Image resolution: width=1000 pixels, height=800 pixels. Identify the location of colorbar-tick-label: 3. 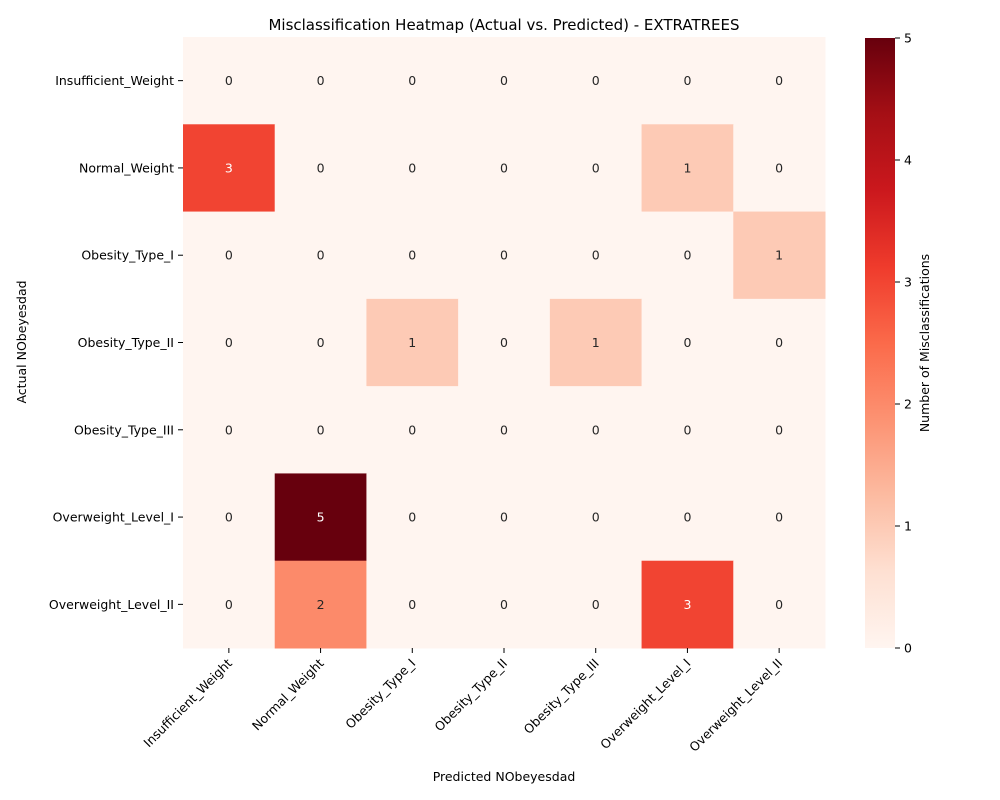
(908, 282).